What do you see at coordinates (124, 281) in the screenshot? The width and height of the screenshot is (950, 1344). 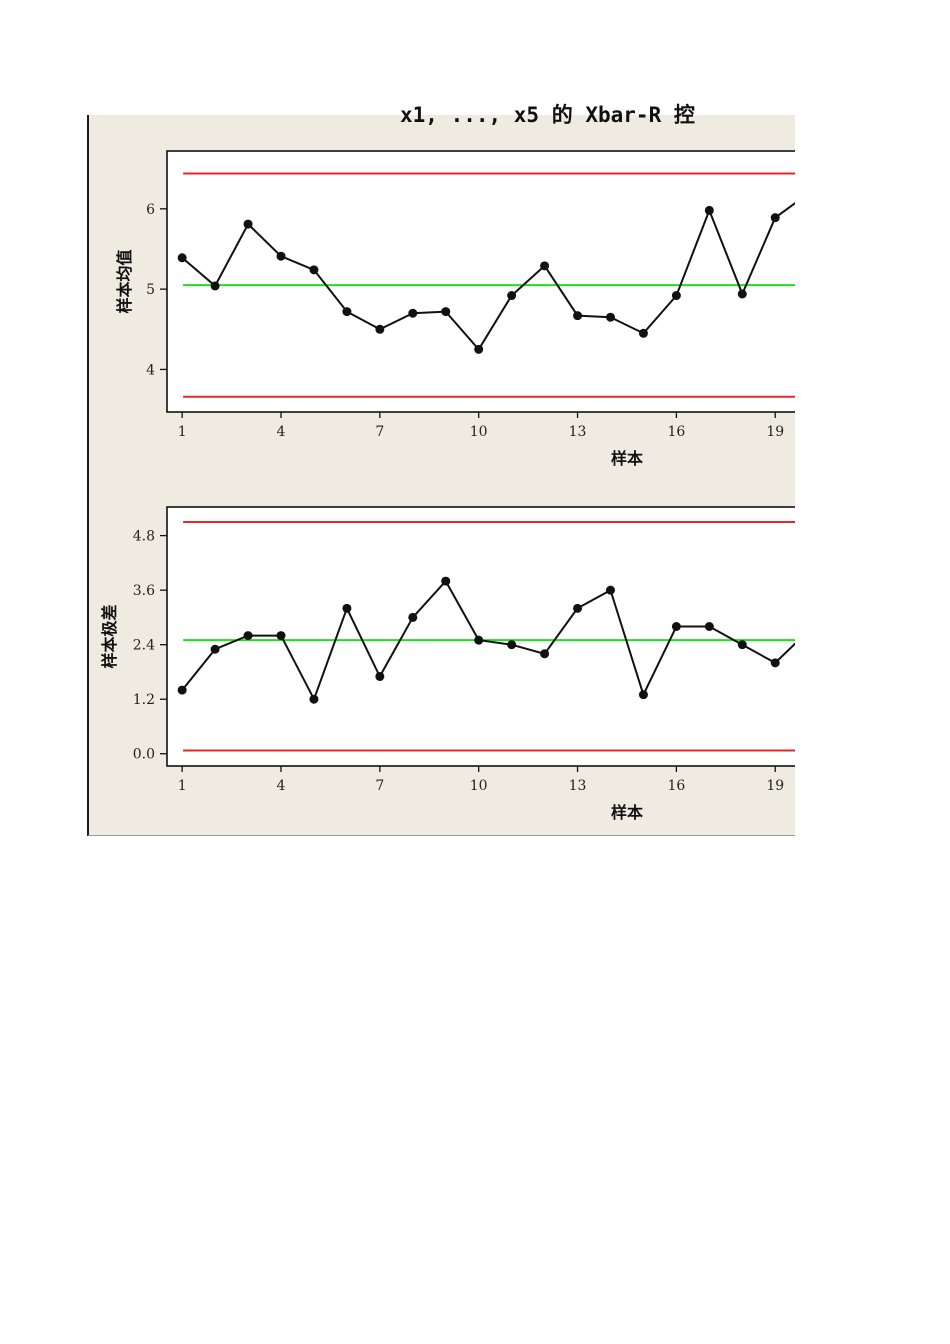 I see `mean-y-axis-label: 样本均值` at bounding box center [124, 281].